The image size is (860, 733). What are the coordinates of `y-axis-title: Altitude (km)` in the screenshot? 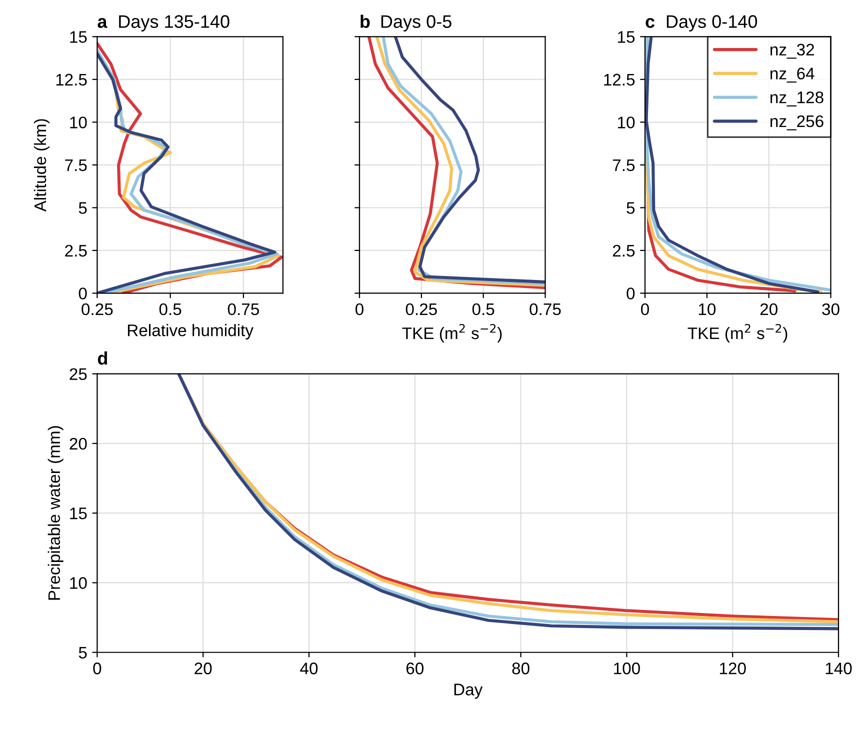 It's located at (42, 165).